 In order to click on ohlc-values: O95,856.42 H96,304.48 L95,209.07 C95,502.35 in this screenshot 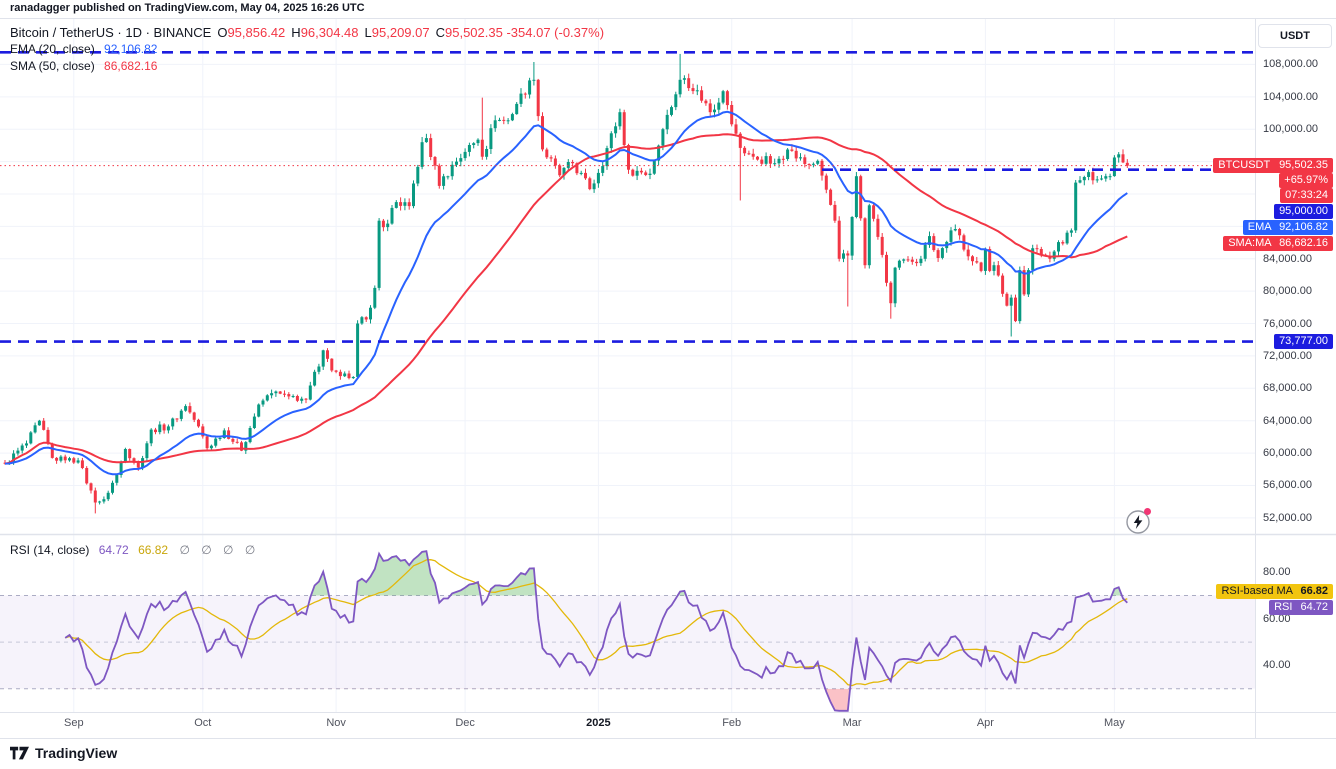, I will do `click(357, 32)`.